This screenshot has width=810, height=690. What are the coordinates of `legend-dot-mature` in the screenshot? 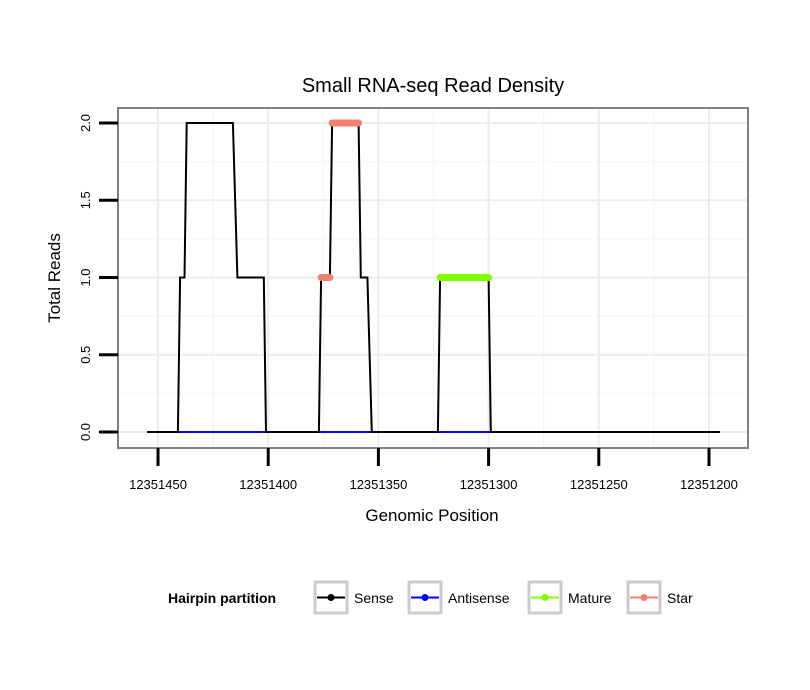 It's located at (545, 597).